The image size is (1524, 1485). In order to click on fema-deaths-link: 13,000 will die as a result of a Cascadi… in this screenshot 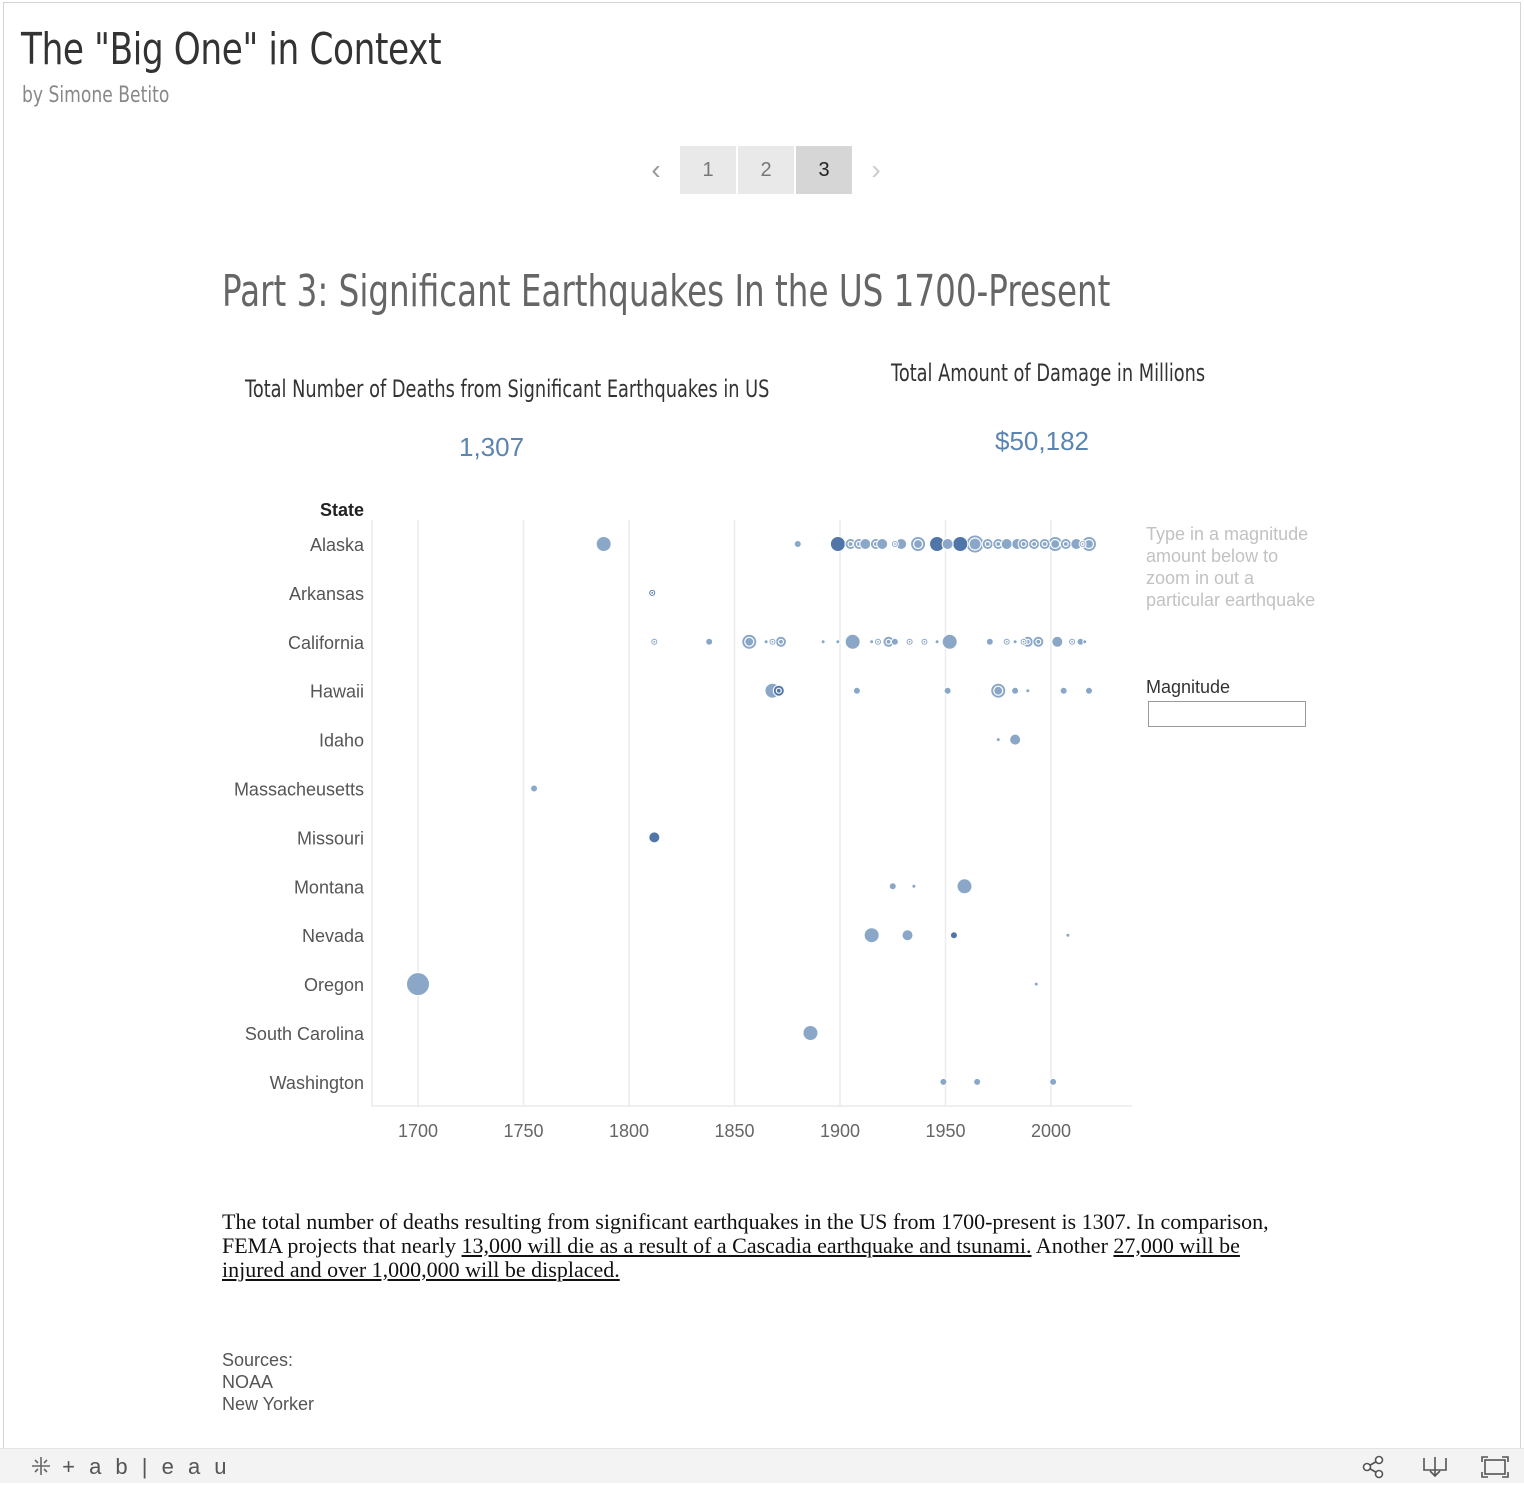, I will do `click(746, 1245)`.